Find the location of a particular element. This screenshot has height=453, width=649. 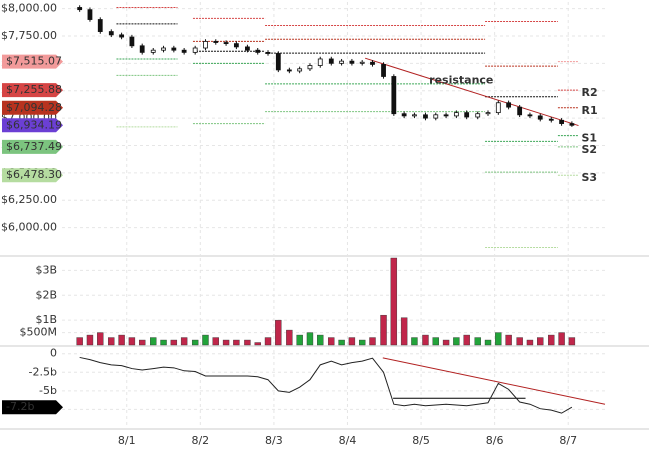

level-name: S3 is located at coordinates (590, 177).